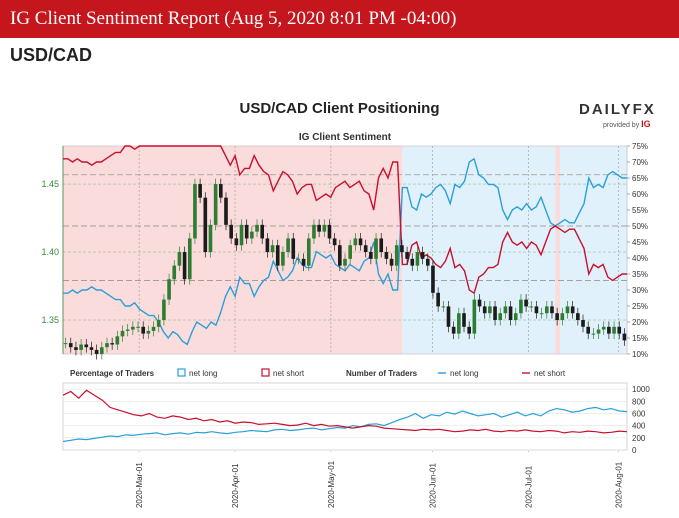 The height and width of the screenshot is (518, 679). I want to click on legend-count-net-long-label: net long, so click(464, 373).